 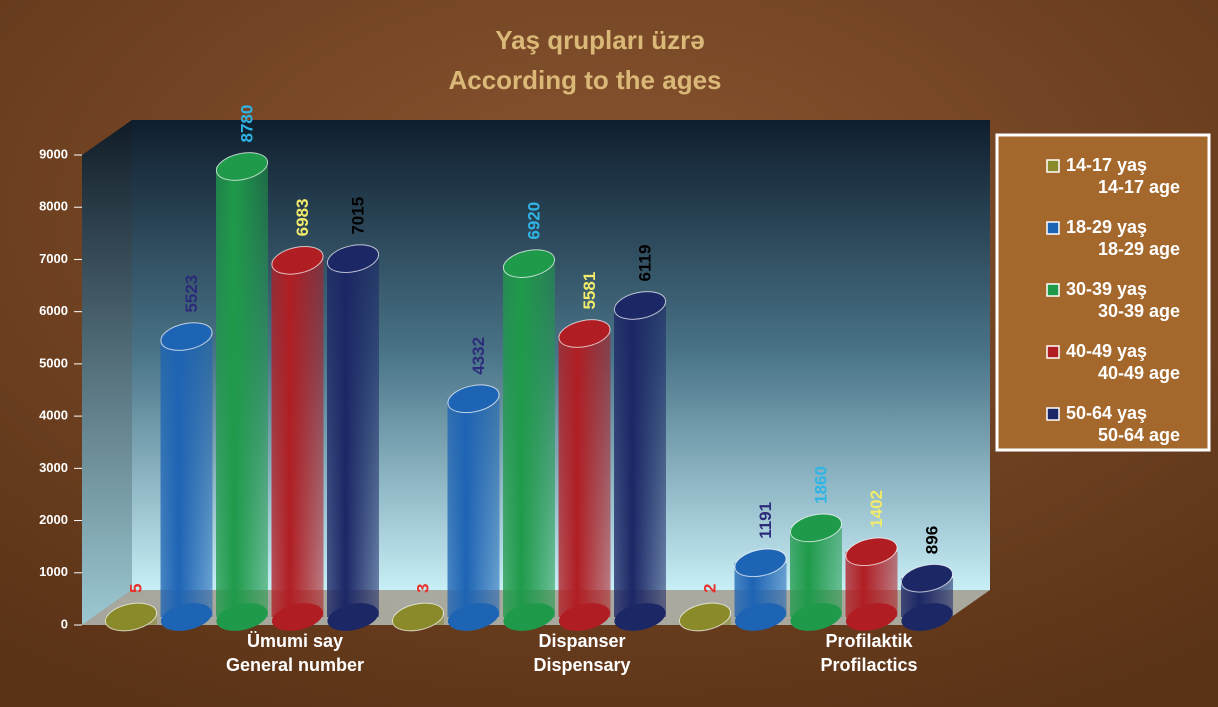 I want to click on legend-box, so click(x=1103, y=292).